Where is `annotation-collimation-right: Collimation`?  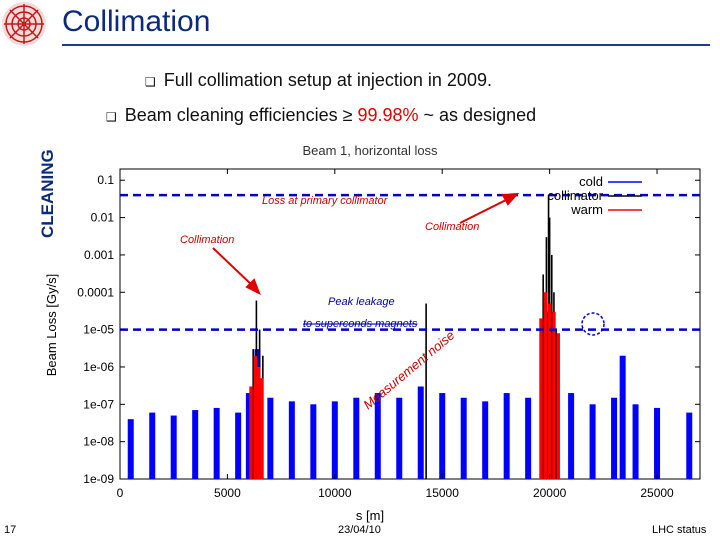
annotation-collimation-right: Collimation is located at coordinates (452, 227).